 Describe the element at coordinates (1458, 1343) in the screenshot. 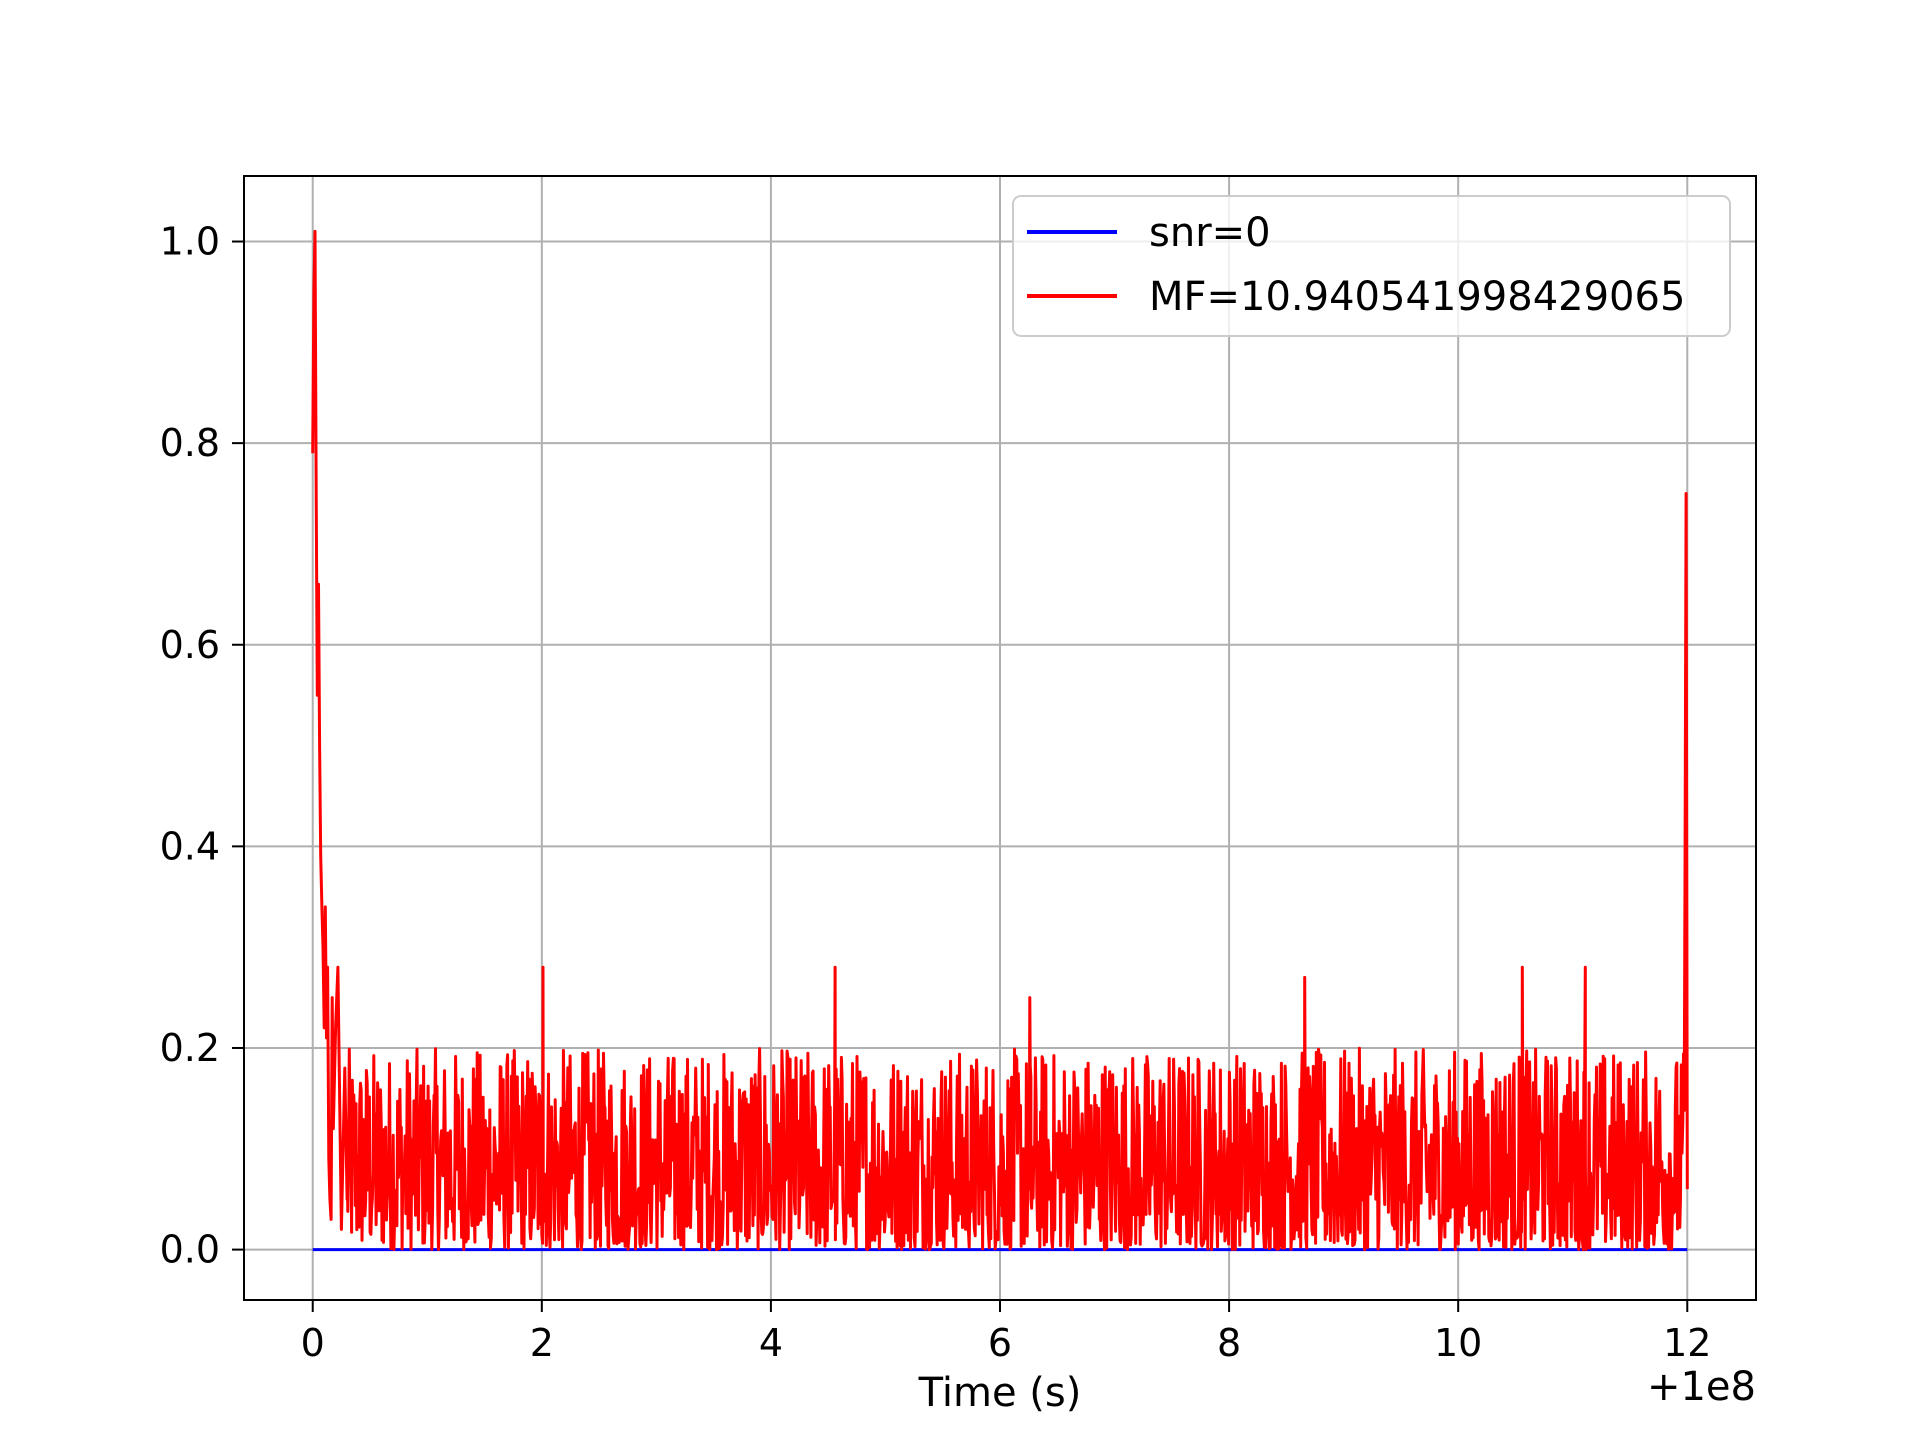

I see `x-tick-label: 10` at that location.